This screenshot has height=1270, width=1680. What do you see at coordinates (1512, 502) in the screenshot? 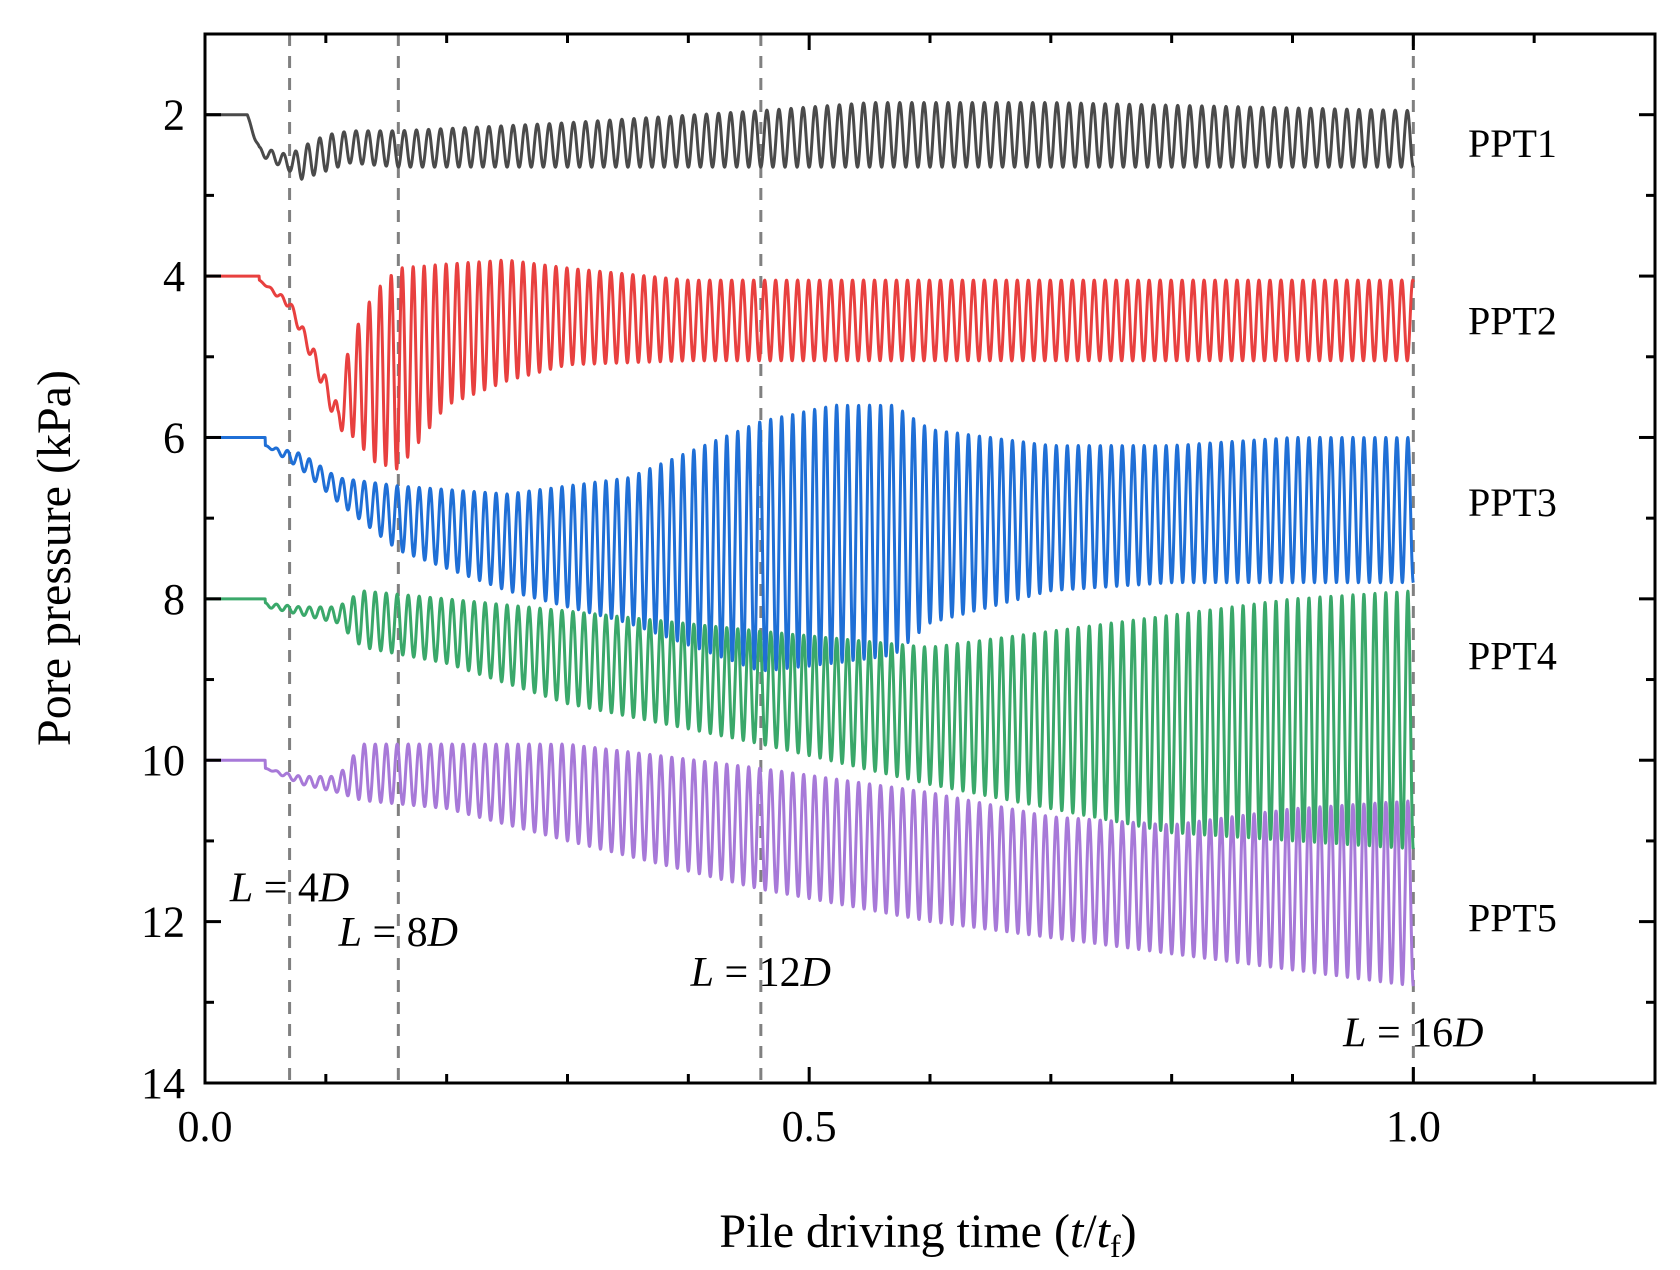
I see `series-label-ppt3: PPT3` at bounding box center [1512, 502].